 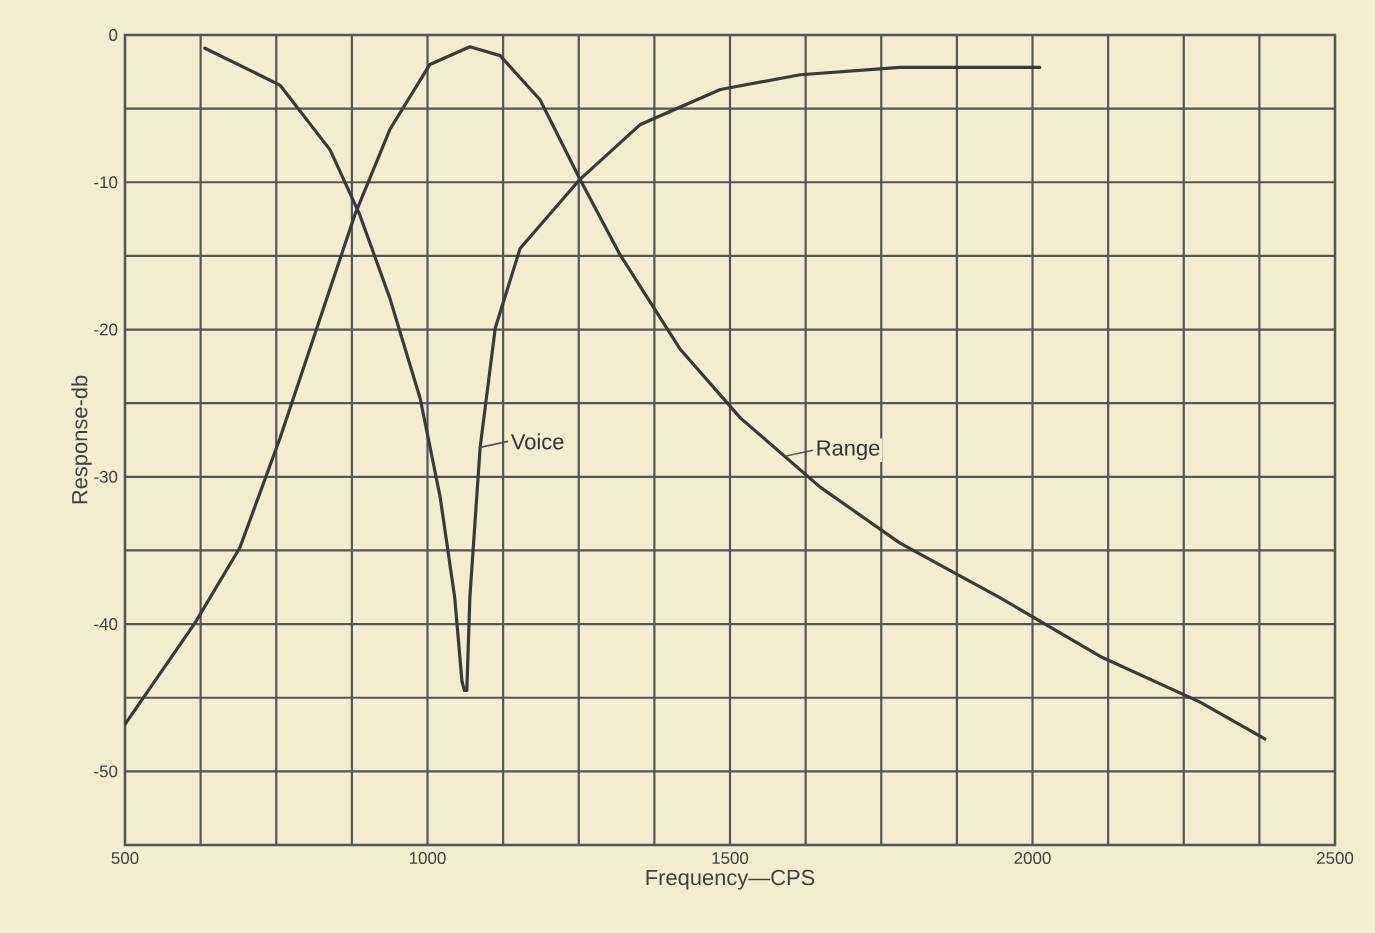 What do you see at coordinates (730, 858) in the screenshot?
I see `x-tick-label: 1500` at bounding box center [730, 858].